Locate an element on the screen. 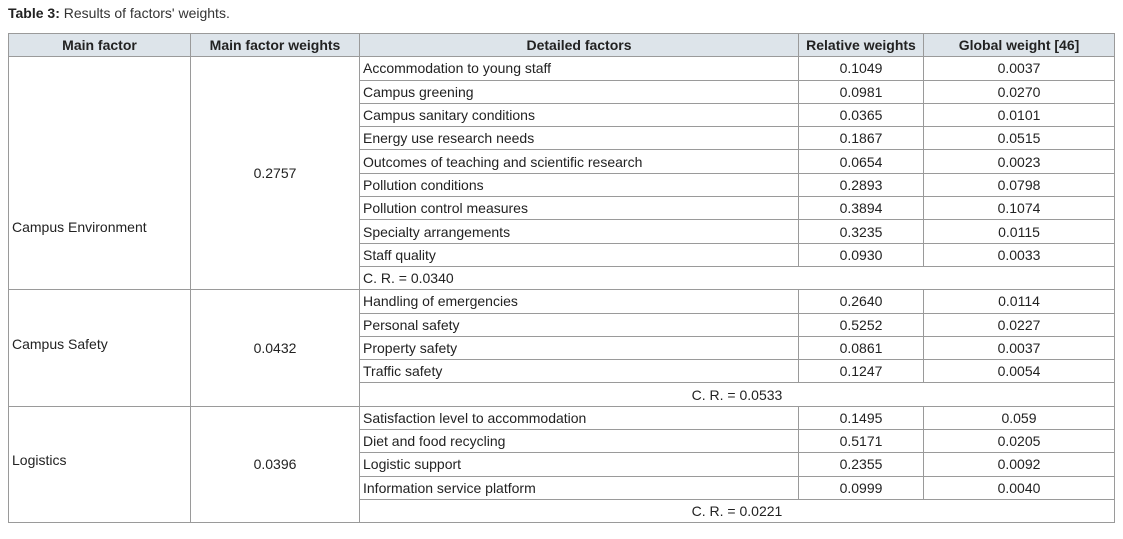 The width and height of the screenshot is (1123, 539). table-row: Campus sanitary conditions 0.0365 0.0101 is located at coordinates (562, 115).